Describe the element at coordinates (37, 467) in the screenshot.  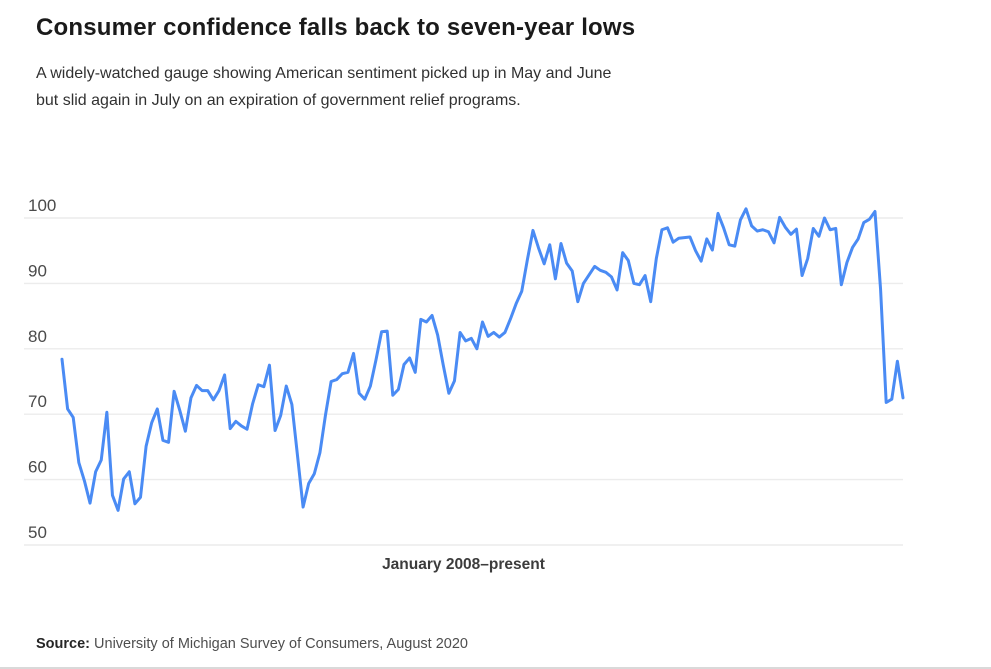
I see `y-axis-tick-label: 60` at that location.